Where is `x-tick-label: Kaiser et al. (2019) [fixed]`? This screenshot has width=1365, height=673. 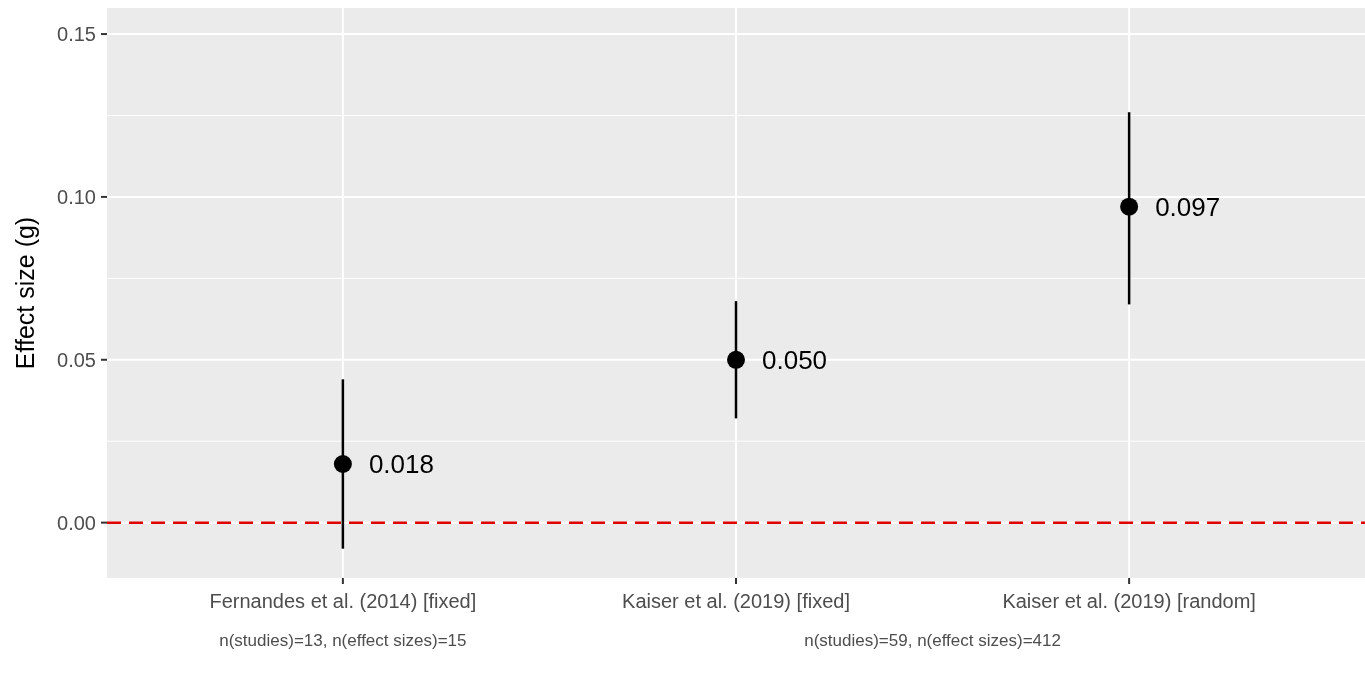
x-tick-label: Kaiser et al. (2019) [fixed] is located at coordinates (736, 601).